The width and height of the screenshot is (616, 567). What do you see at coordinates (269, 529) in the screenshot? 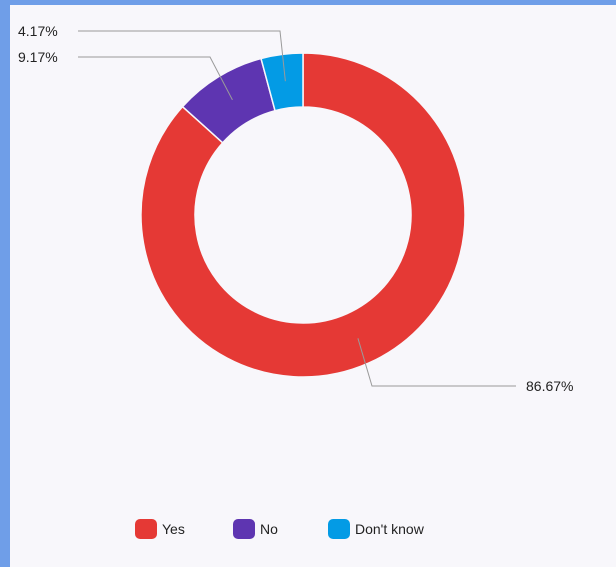
I see `legend-label-no: No` at bounding box center [269, 529].